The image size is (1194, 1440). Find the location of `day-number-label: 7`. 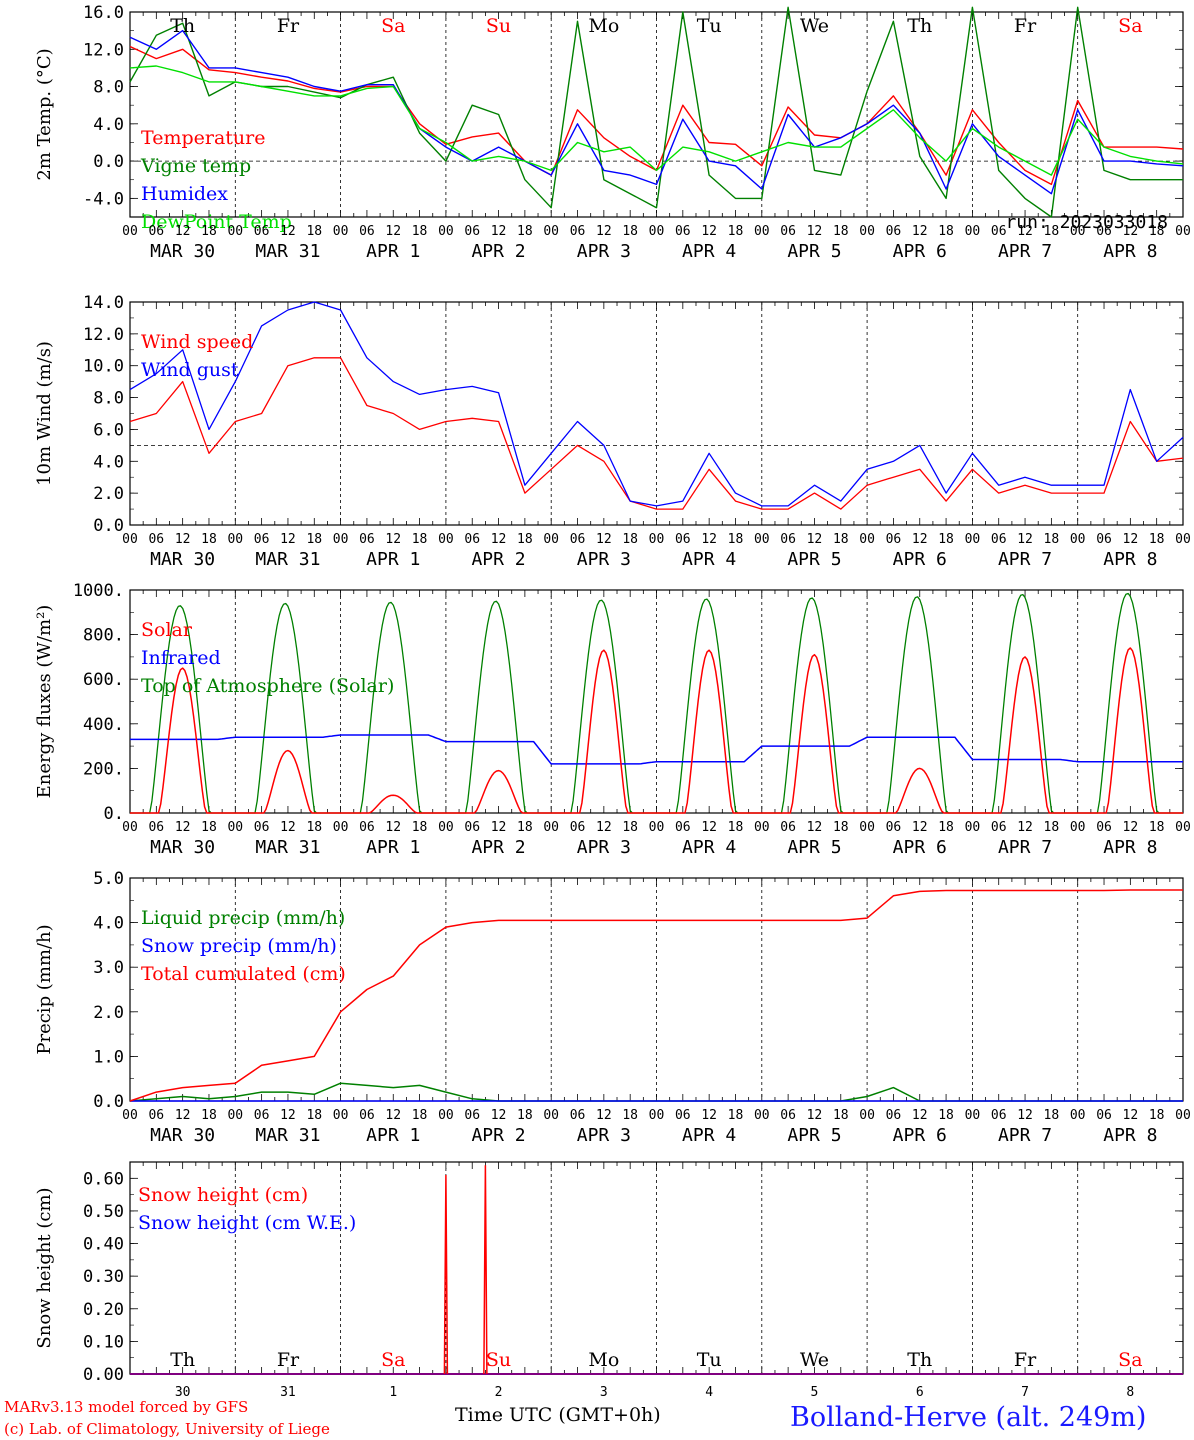

day-number-label: 7 is located at coordinates (1025, 1392).